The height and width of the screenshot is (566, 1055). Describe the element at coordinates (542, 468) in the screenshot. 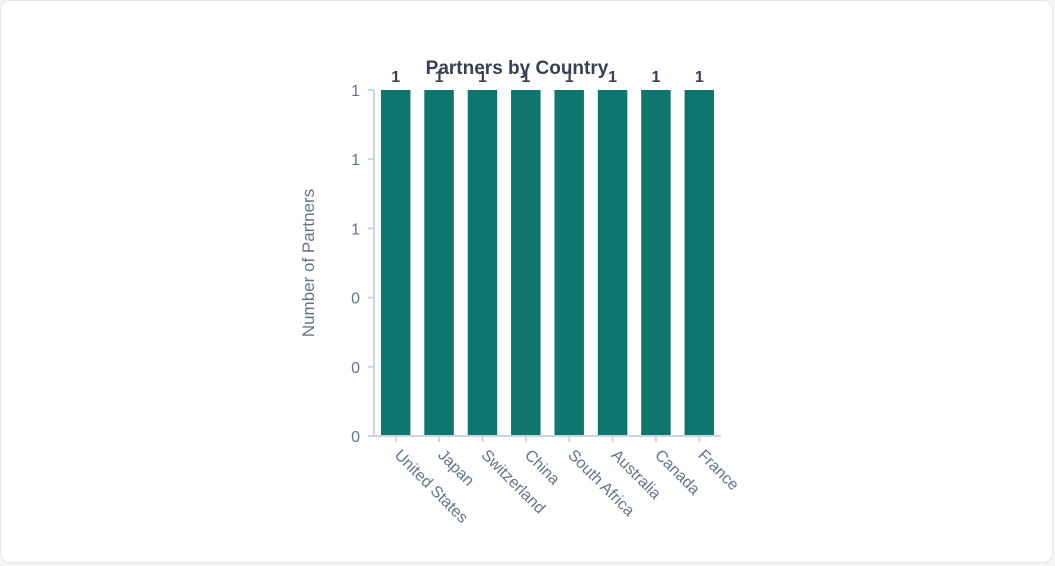

I see `x-tick-label: China` at that location.